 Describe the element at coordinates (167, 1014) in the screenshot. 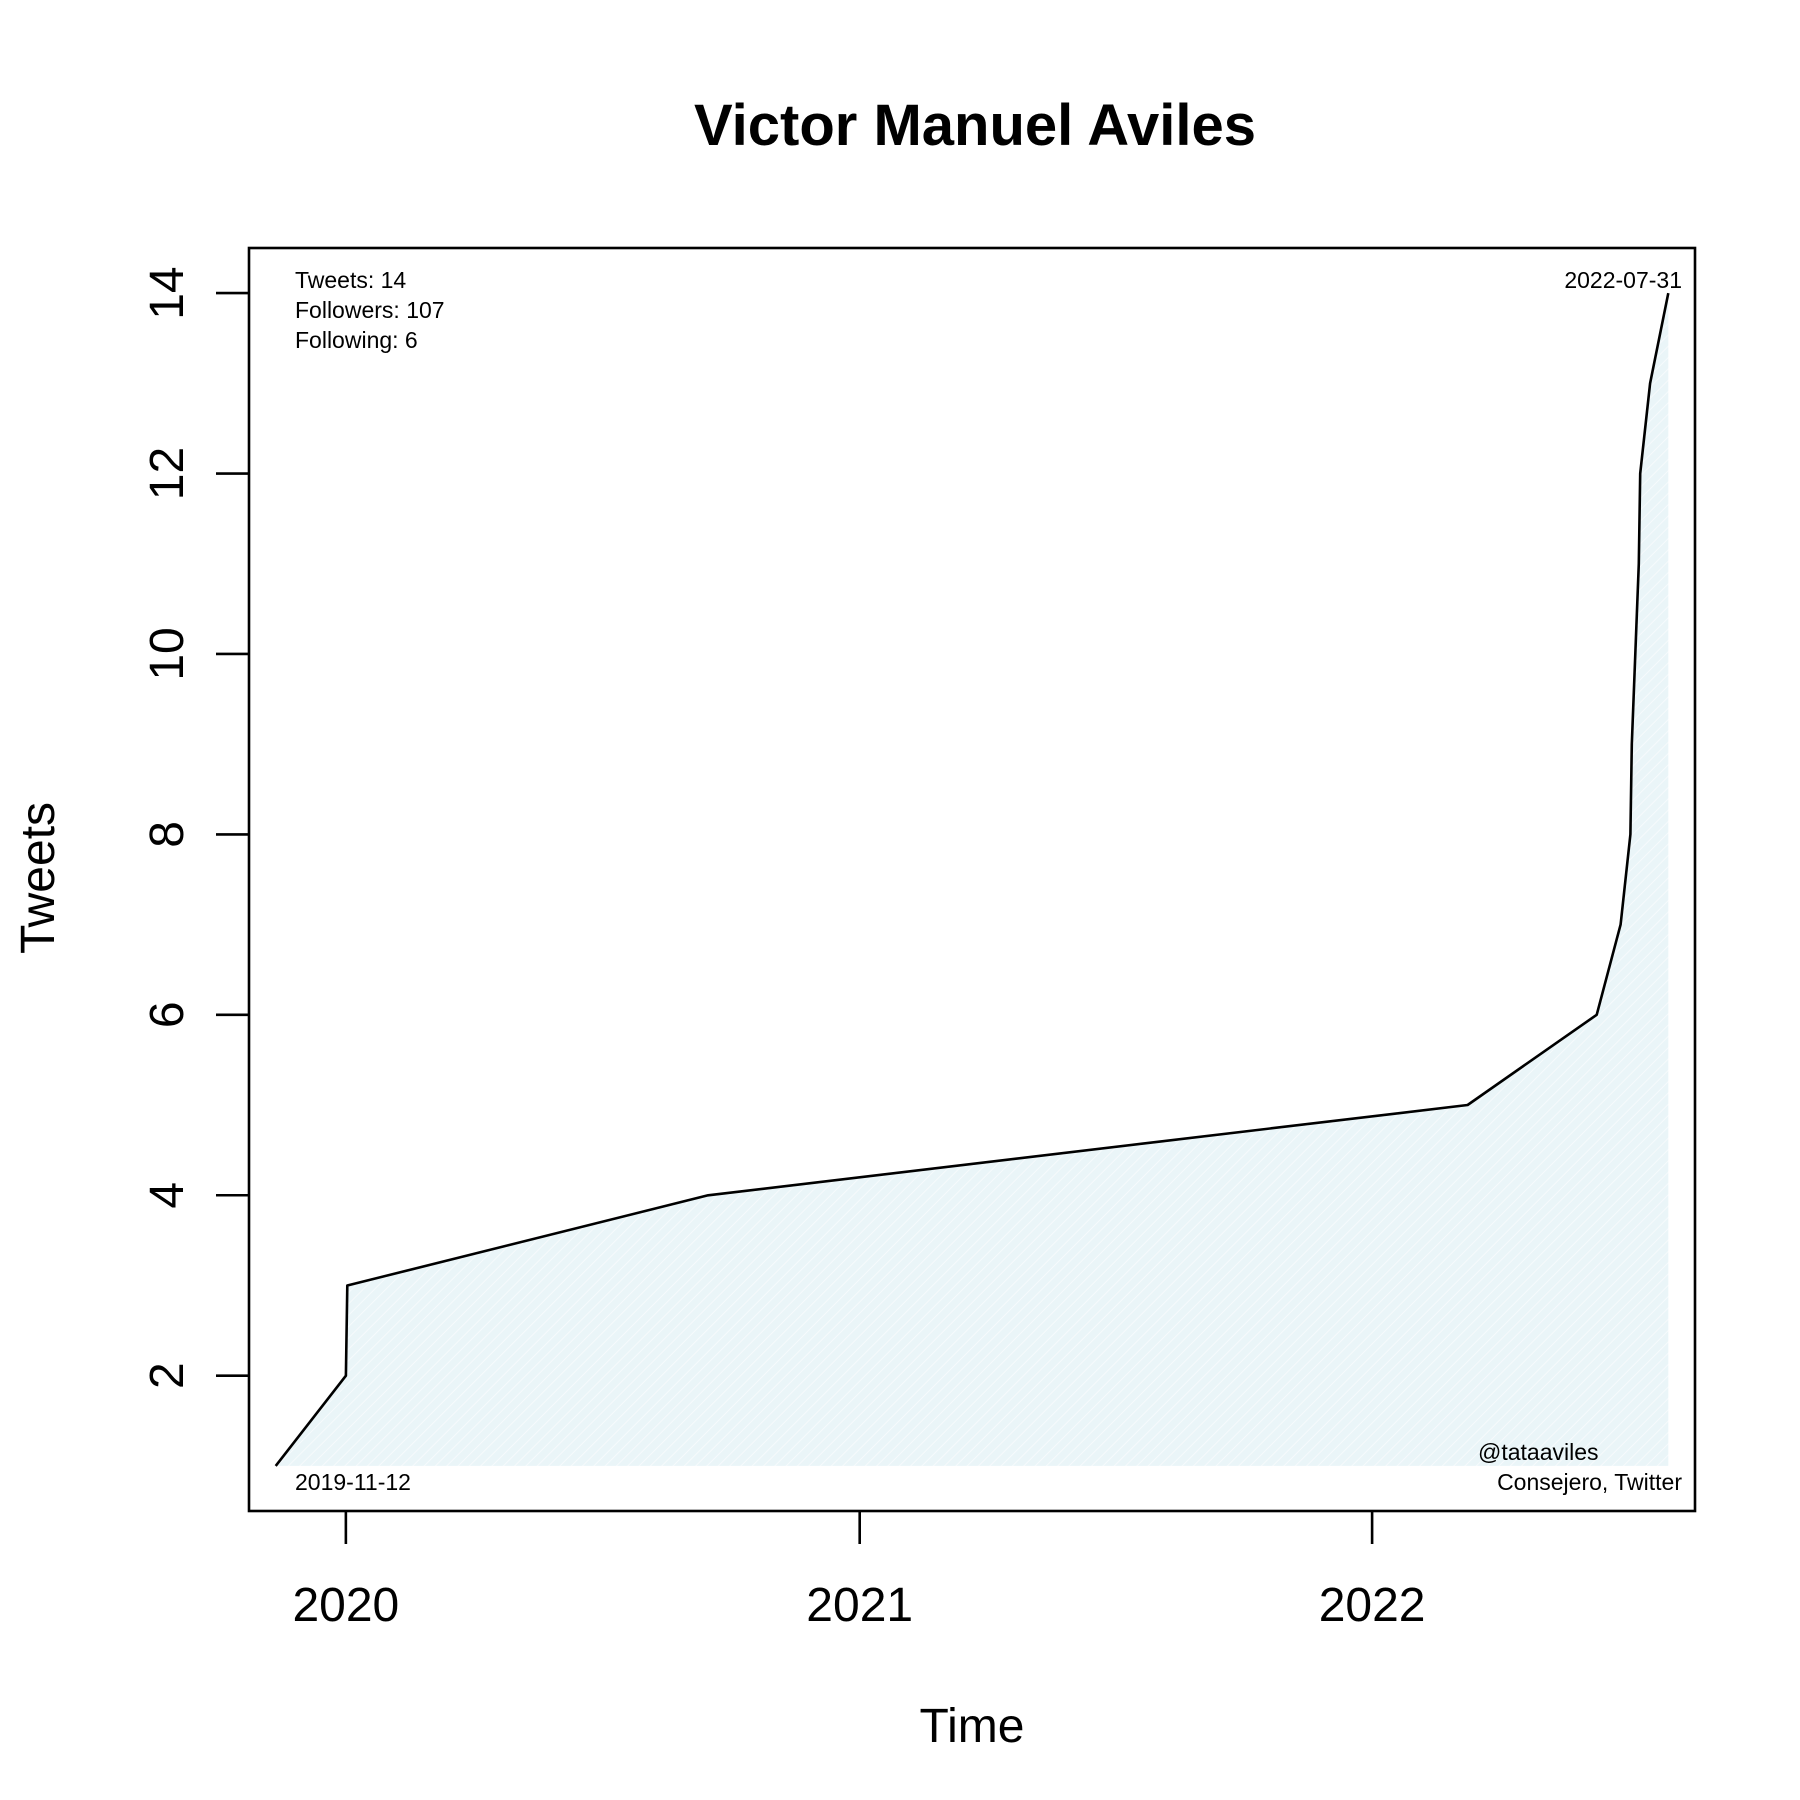

I see `y-tick-label-6: 6` at that location.